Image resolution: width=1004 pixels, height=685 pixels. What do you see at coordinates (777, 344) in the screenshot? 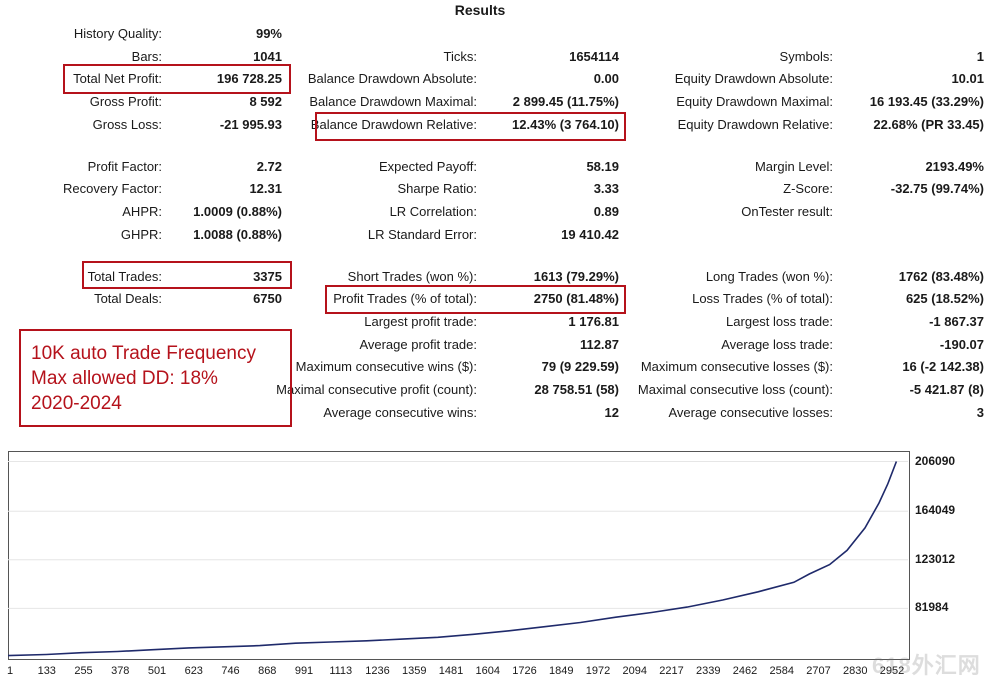
I see `stat-label: Average loss trade:` at bounding box center [777, 344].